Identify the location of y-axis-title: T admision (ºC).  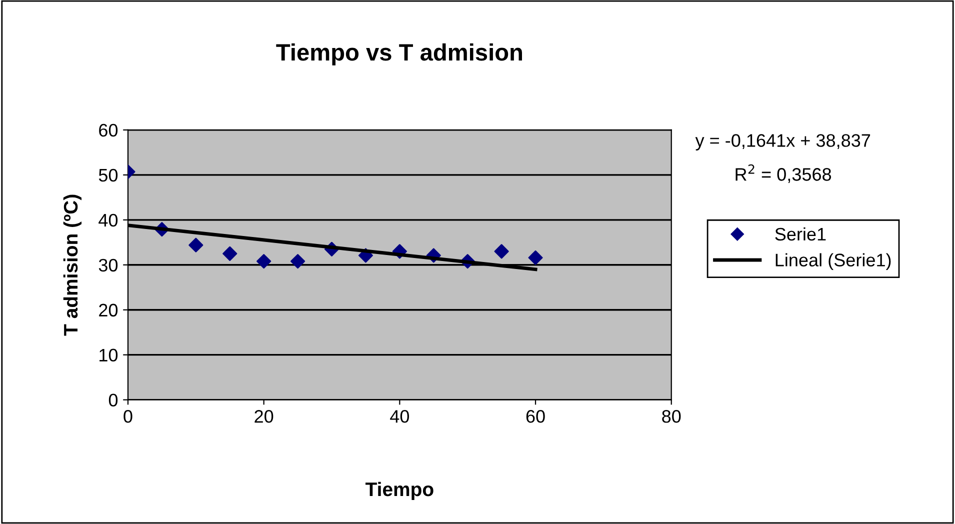
(72, 265).